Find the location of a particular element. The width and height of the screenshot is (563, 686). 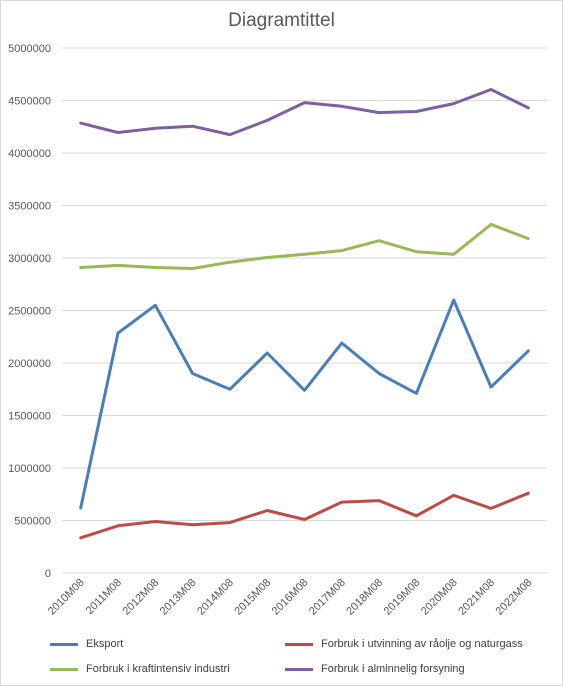

chart-title: Diagramtittel is located at coordinates (281, 20).